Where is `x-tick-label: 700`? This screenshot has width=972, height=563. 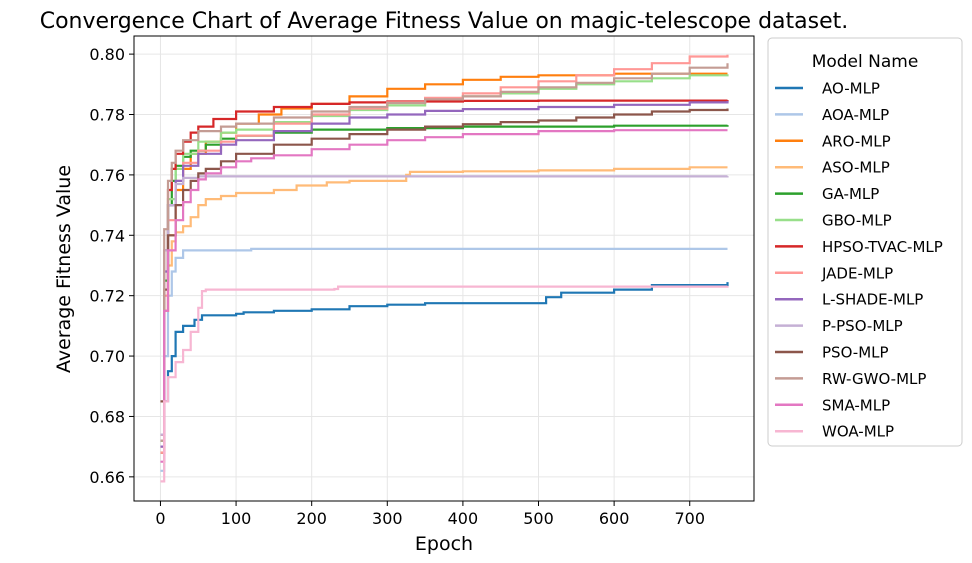 x-tick-label: 700 is located at coordinates (689, 518).